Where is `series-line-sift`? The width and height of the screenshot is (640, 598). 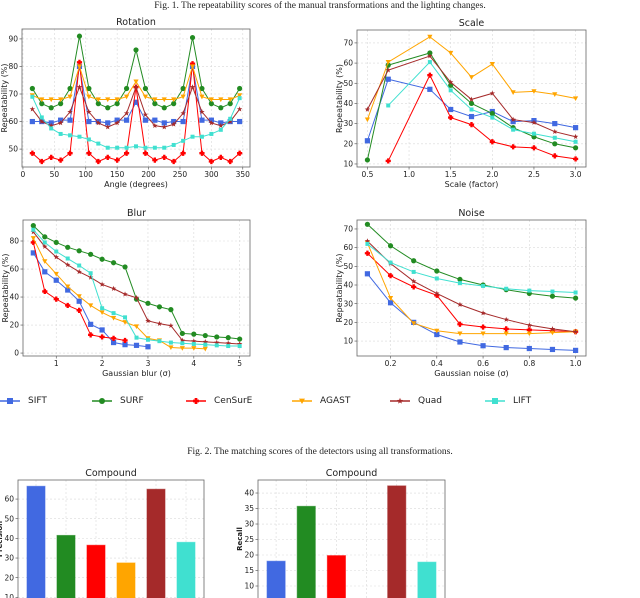 series-line-sift is located at coordinates (136, 95).